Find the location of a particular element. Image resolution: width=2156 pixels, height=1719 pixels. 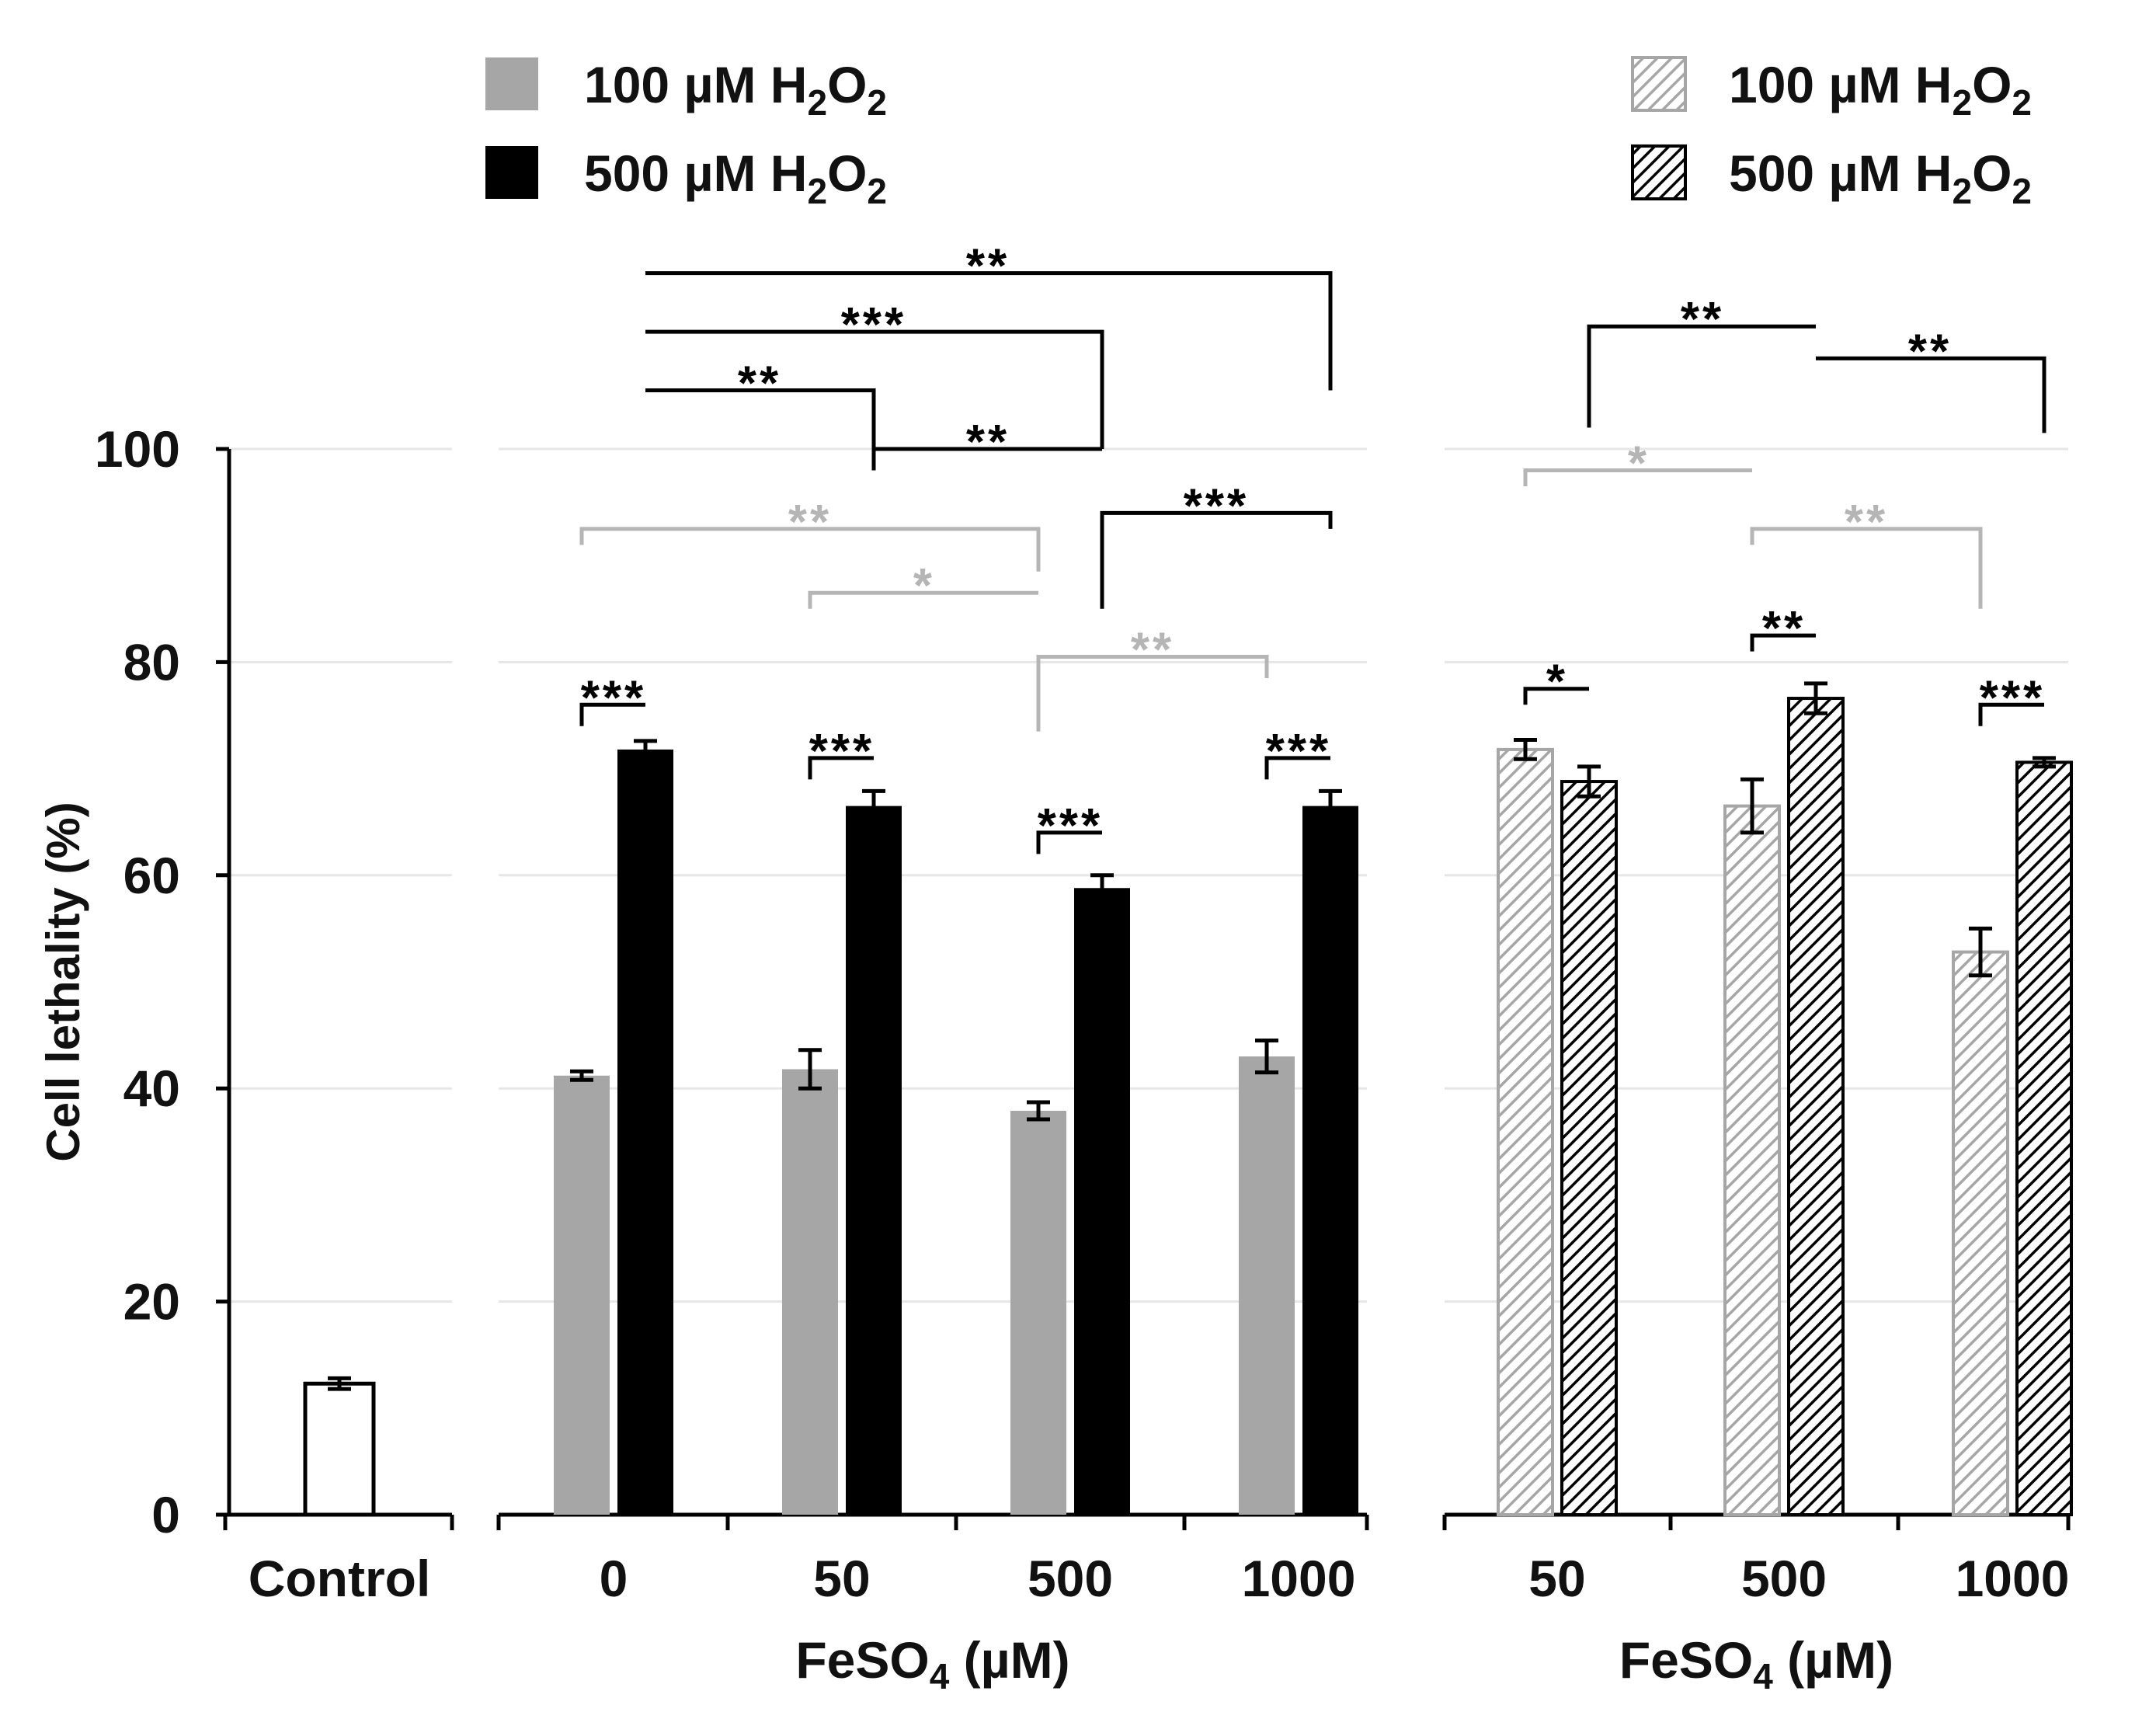

legend-swatch-solid-gray is located at coordinates (511, 83).